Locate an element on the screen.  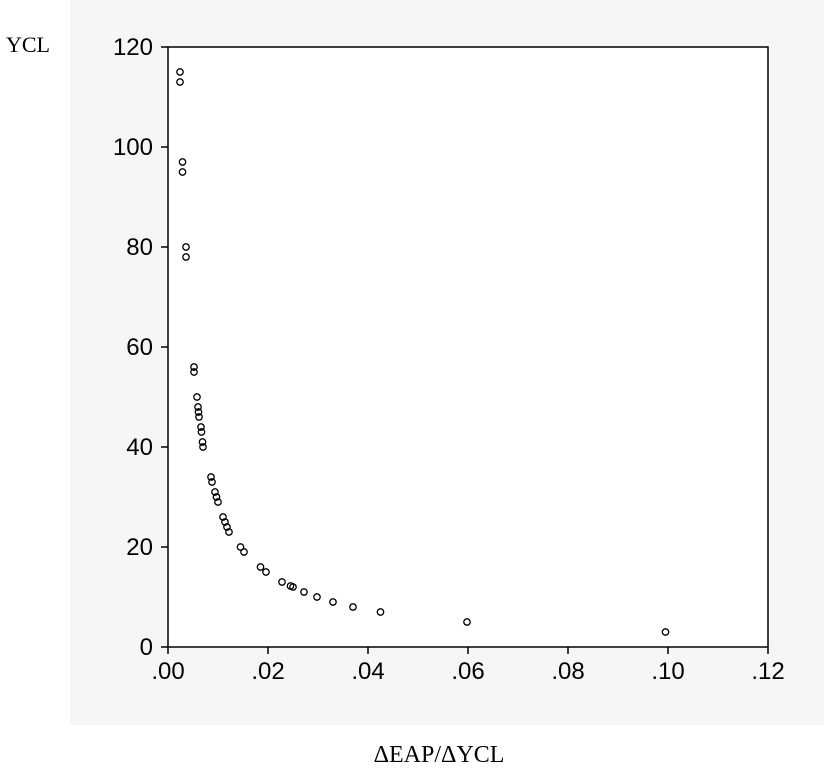
y-axis: 0 20 40 60 80 100 120 is located at coordinates (140, 347).